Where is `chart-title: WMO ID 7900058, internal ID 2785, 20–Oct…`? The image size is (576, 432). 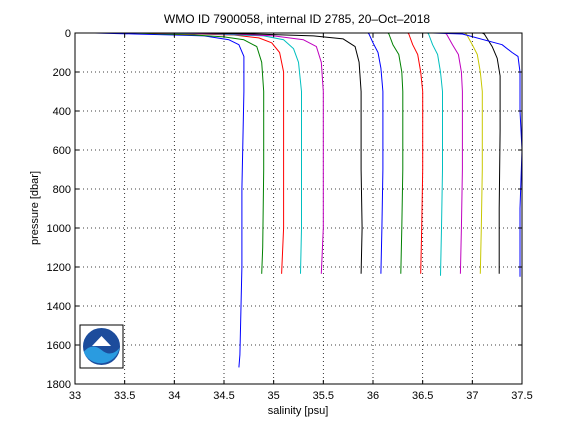
chart-title: WMO ID 7900058, internal ID 2785, 20–Oct… is located at coordinates (297, 19).